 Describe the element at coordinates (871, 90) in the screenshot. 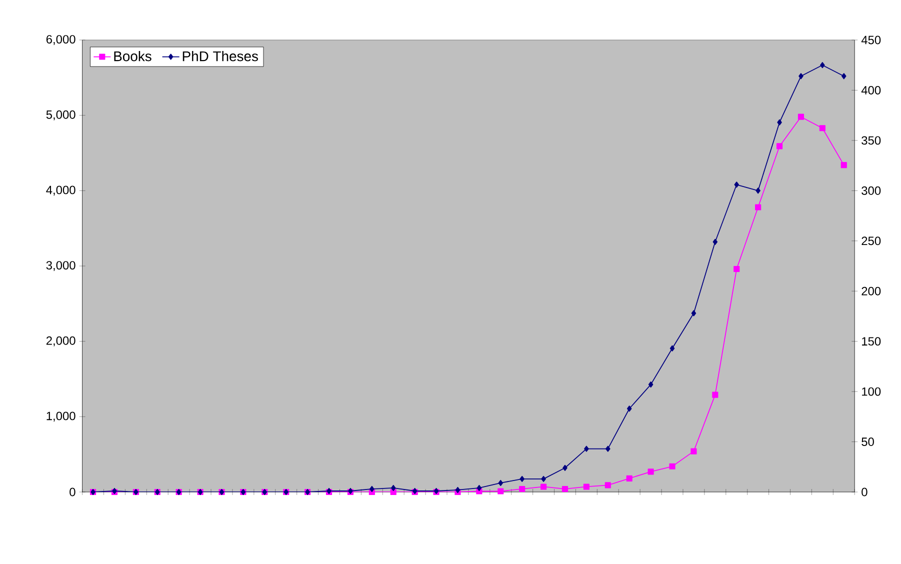

I see `y2-tick-label: 400` at that location.